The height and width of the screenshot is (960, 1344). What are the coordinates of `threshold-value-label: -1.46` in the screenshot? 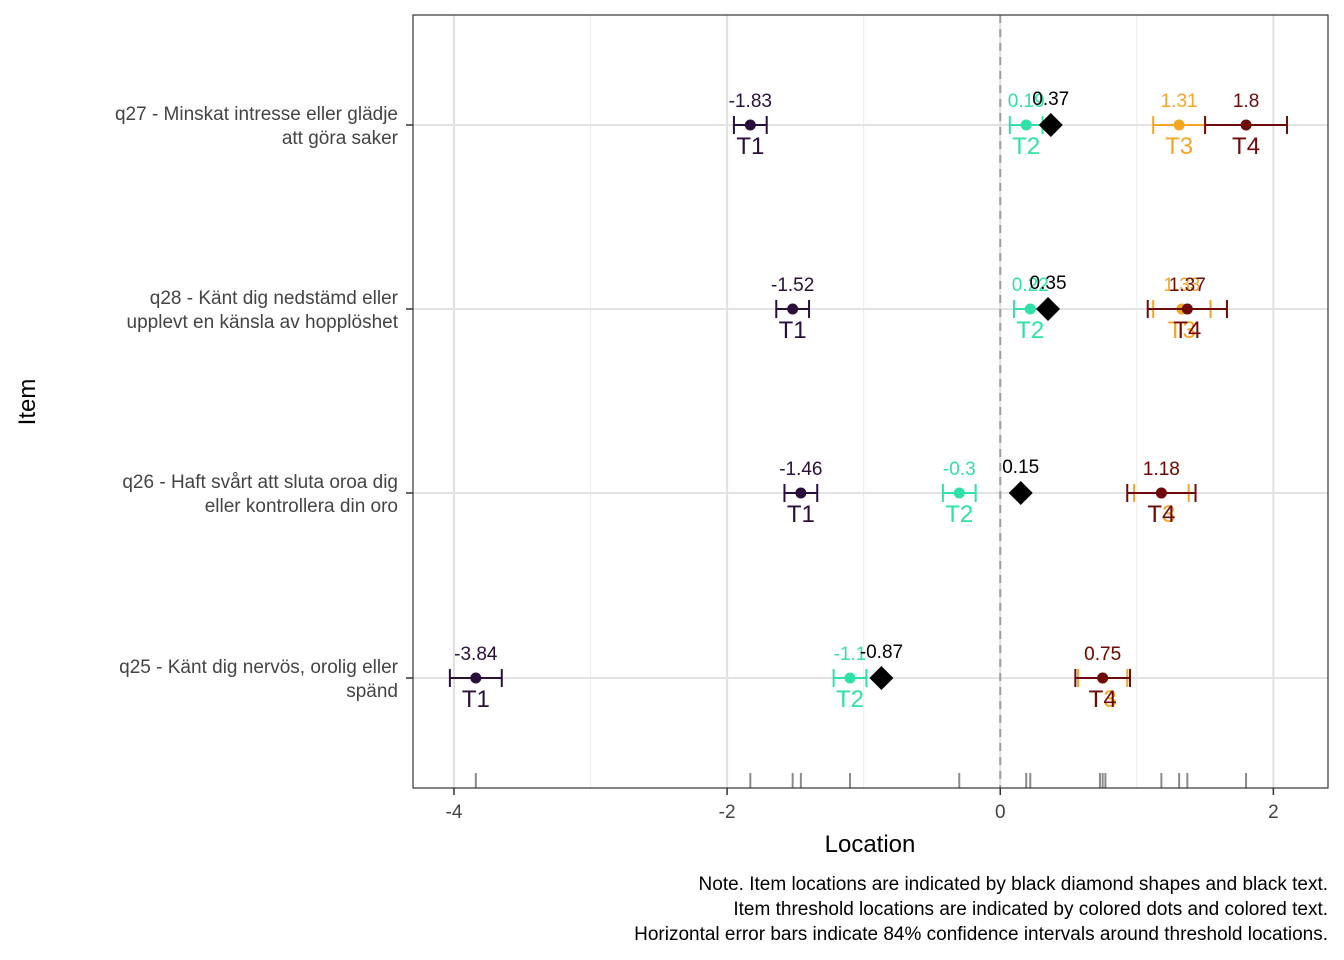 It's located at (800, 469).